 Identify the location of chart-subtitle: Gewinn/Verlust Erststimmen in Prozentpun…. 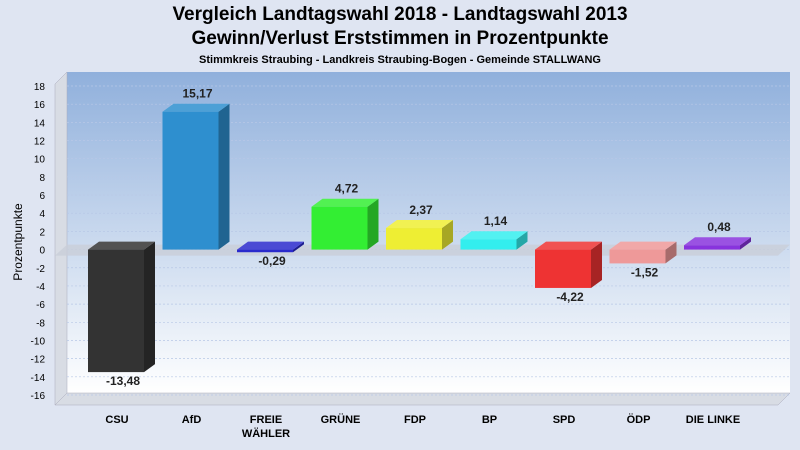
(400, 38).